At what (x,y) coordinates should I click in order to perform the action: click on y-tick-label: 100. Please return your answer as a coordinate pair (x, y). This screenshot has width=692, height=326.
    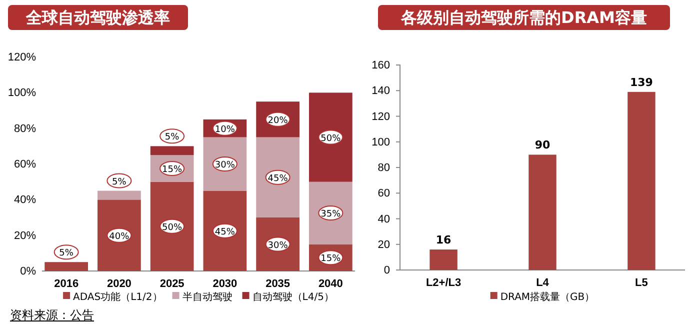
    Looking at the image, I should click on (381, 142).